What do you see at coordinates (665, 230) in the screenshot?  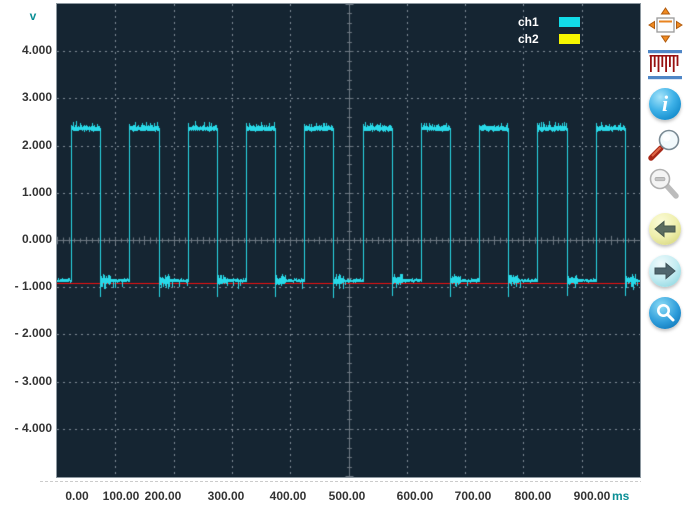 I see `back-arrow-icon` at bounding box center [665, 230].